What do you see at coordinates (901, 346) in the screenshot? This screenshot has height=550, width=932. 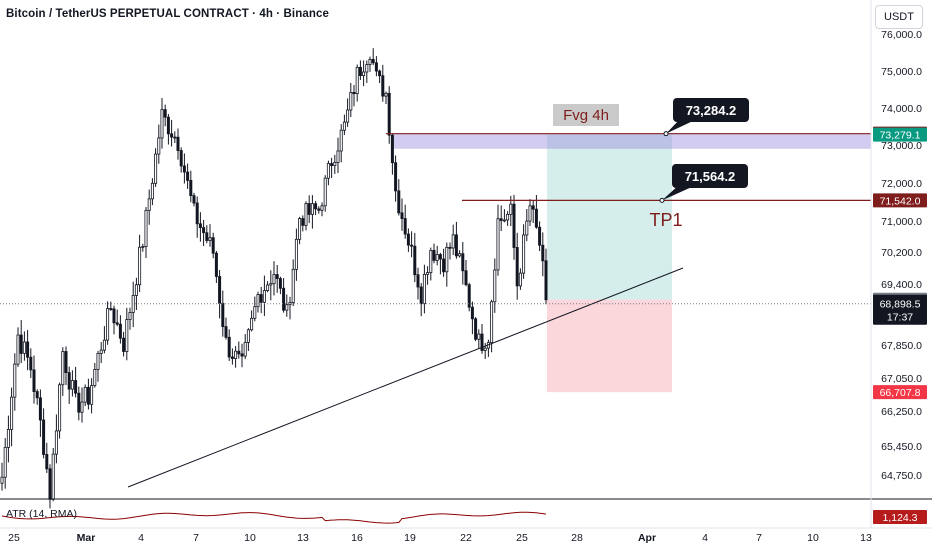 I see `y-tick-label: 67,850.0` at bounding box center [901, 346].